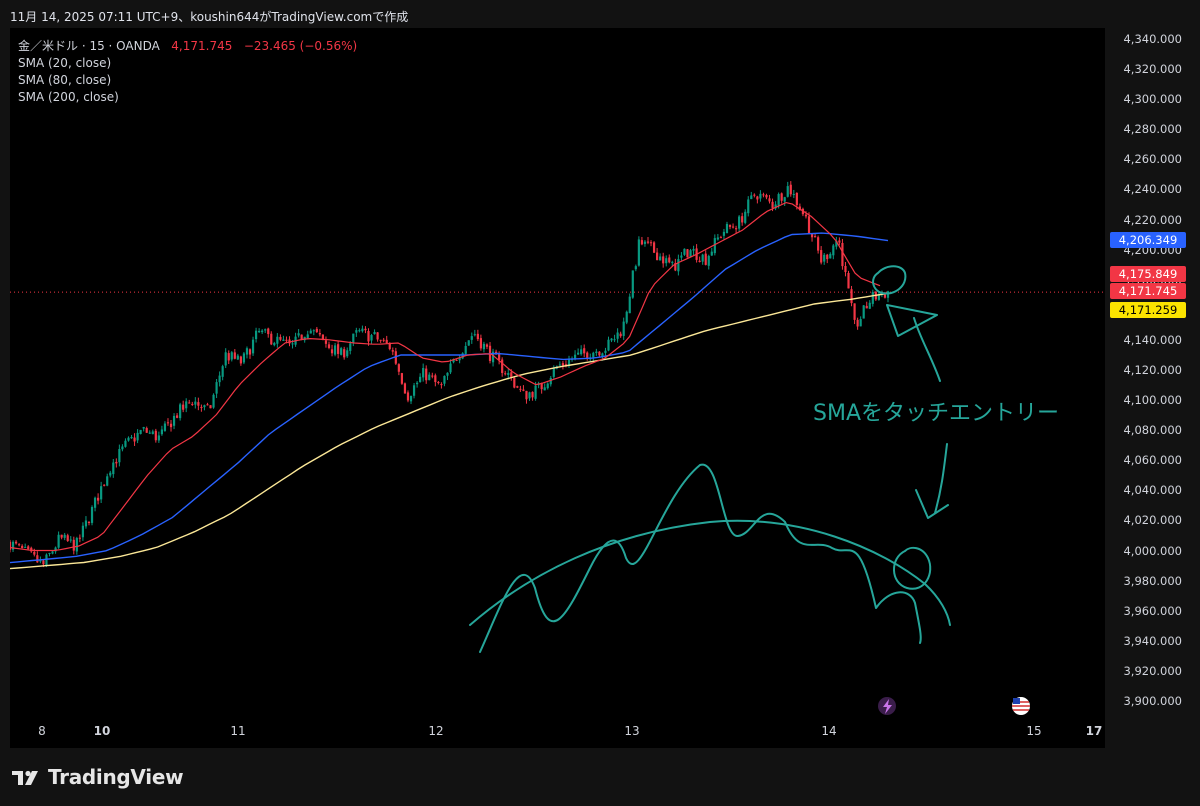  What do you see at coordinates (632, 731) in the screenshot?
I see `time-axis-tick: 13` at bounding box center [632, 731].